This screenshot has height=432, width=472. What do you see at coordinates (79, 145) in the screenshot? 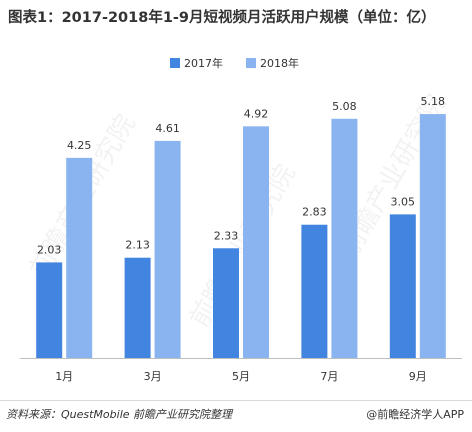
I see `data-label-2-1: 4.25` at bounding box center [79, 145].